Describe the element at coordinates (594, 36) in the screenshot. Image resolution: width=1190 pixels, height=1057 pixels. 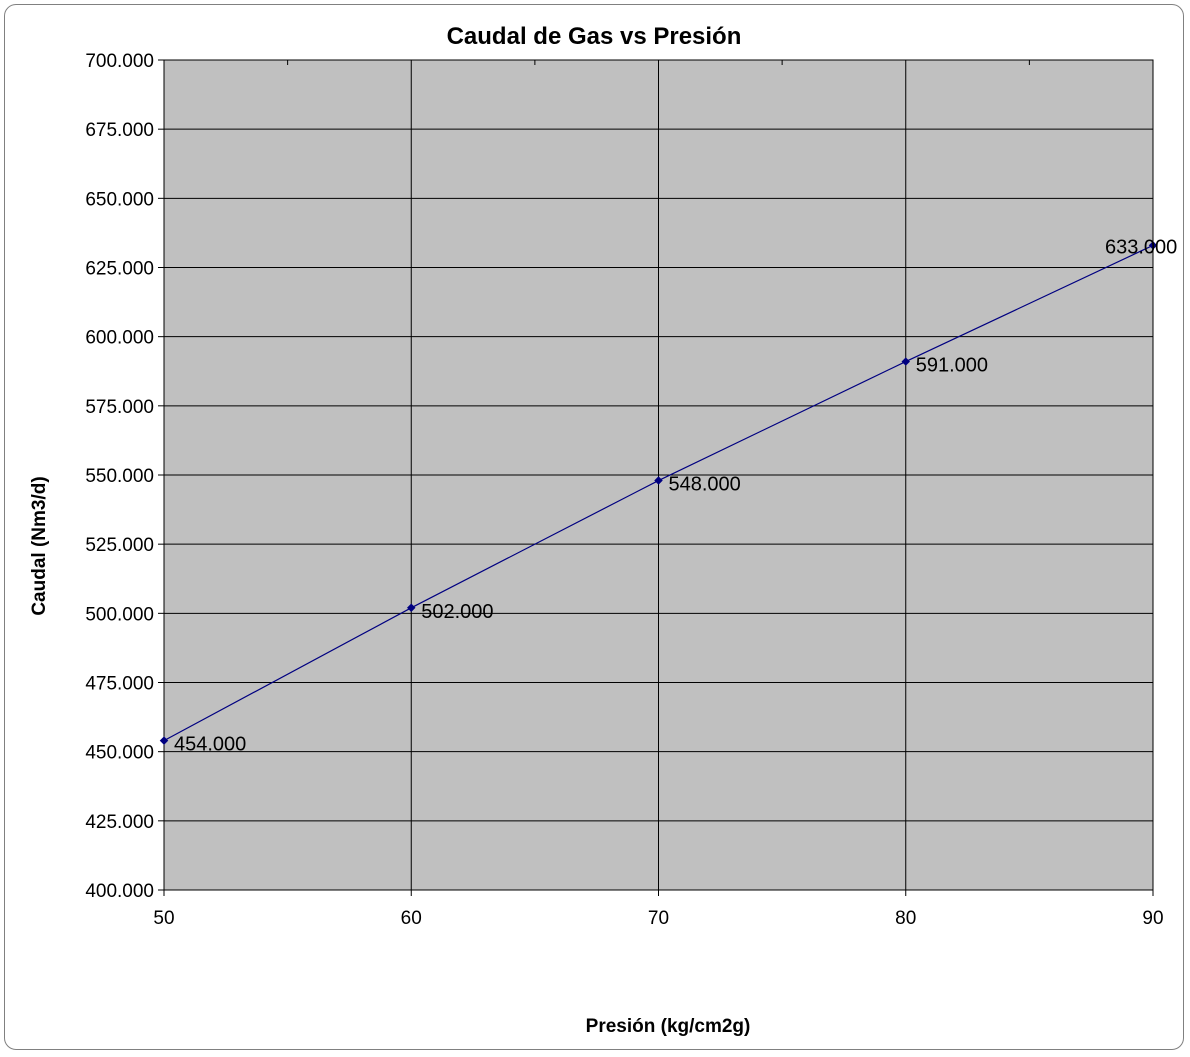
I see `chart-title: Caudal de Gas vs Presión` at that location.